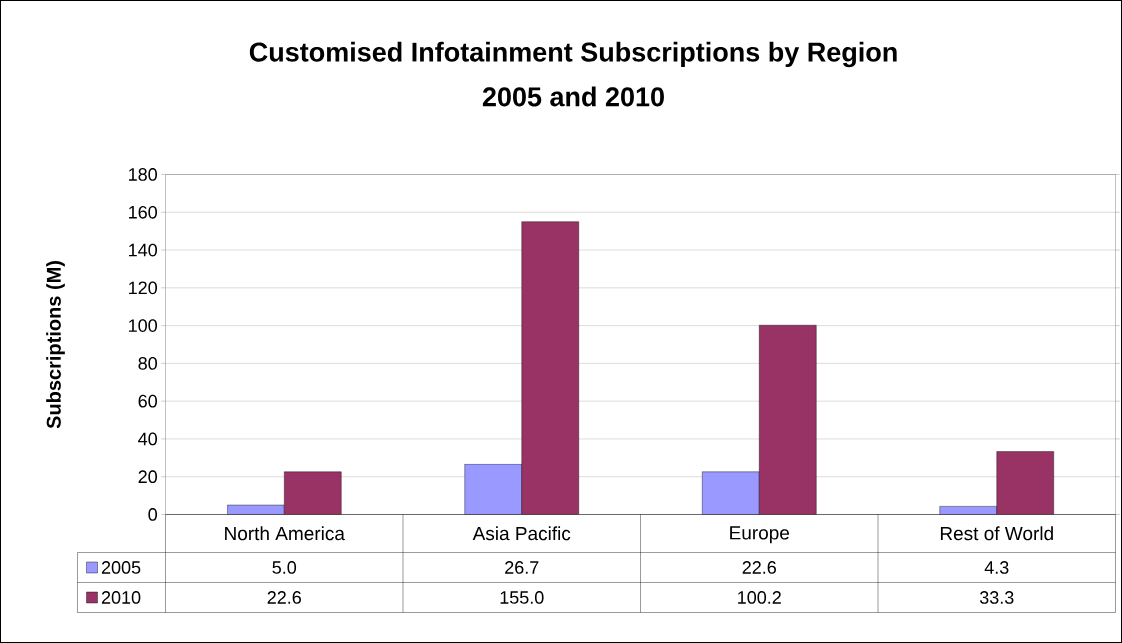  Describe the element at coordinates (522, 567) in the screenshot. I see `data-label: 26.7` at that location.